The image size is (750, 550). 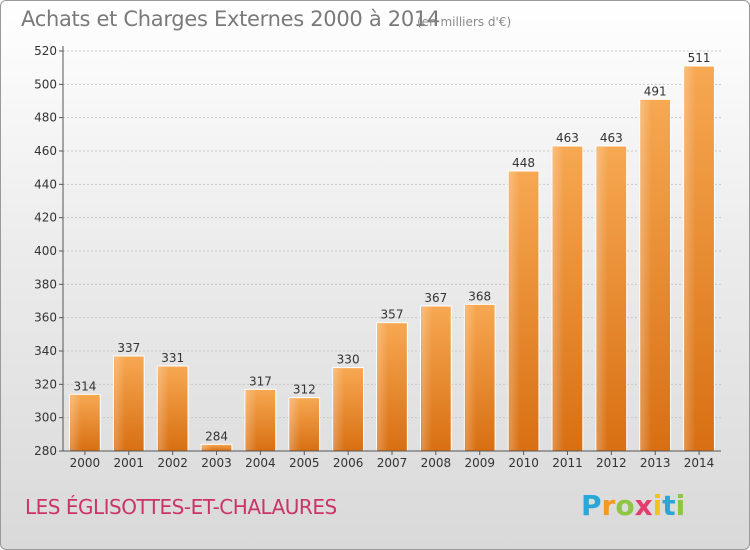 I want to click on bar-value-label: 312, so click(x=304, y=390).